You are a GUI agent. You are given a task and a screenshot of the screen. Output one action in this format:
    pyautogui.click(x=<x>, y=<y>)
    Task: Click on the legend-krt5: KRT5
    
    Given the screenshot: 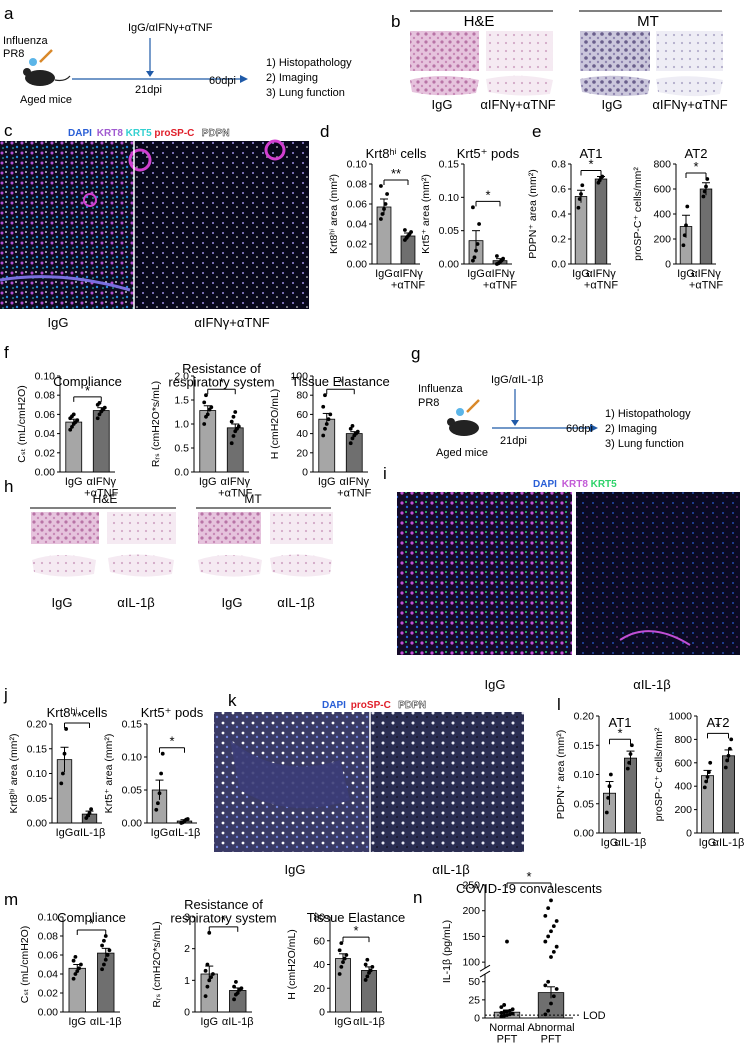 What is the action you would take?
    pyautogui.click(x=604, y=484)
    